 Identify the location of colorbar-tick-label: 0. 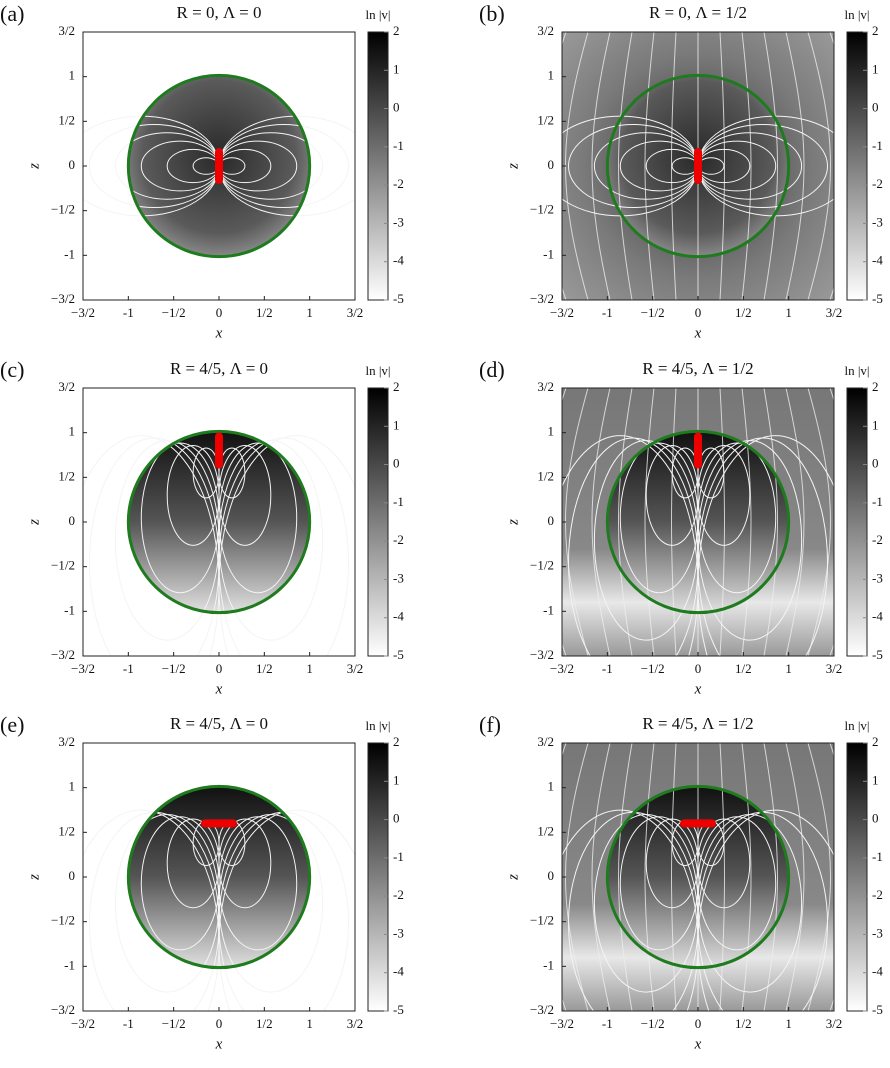
(875, 463).